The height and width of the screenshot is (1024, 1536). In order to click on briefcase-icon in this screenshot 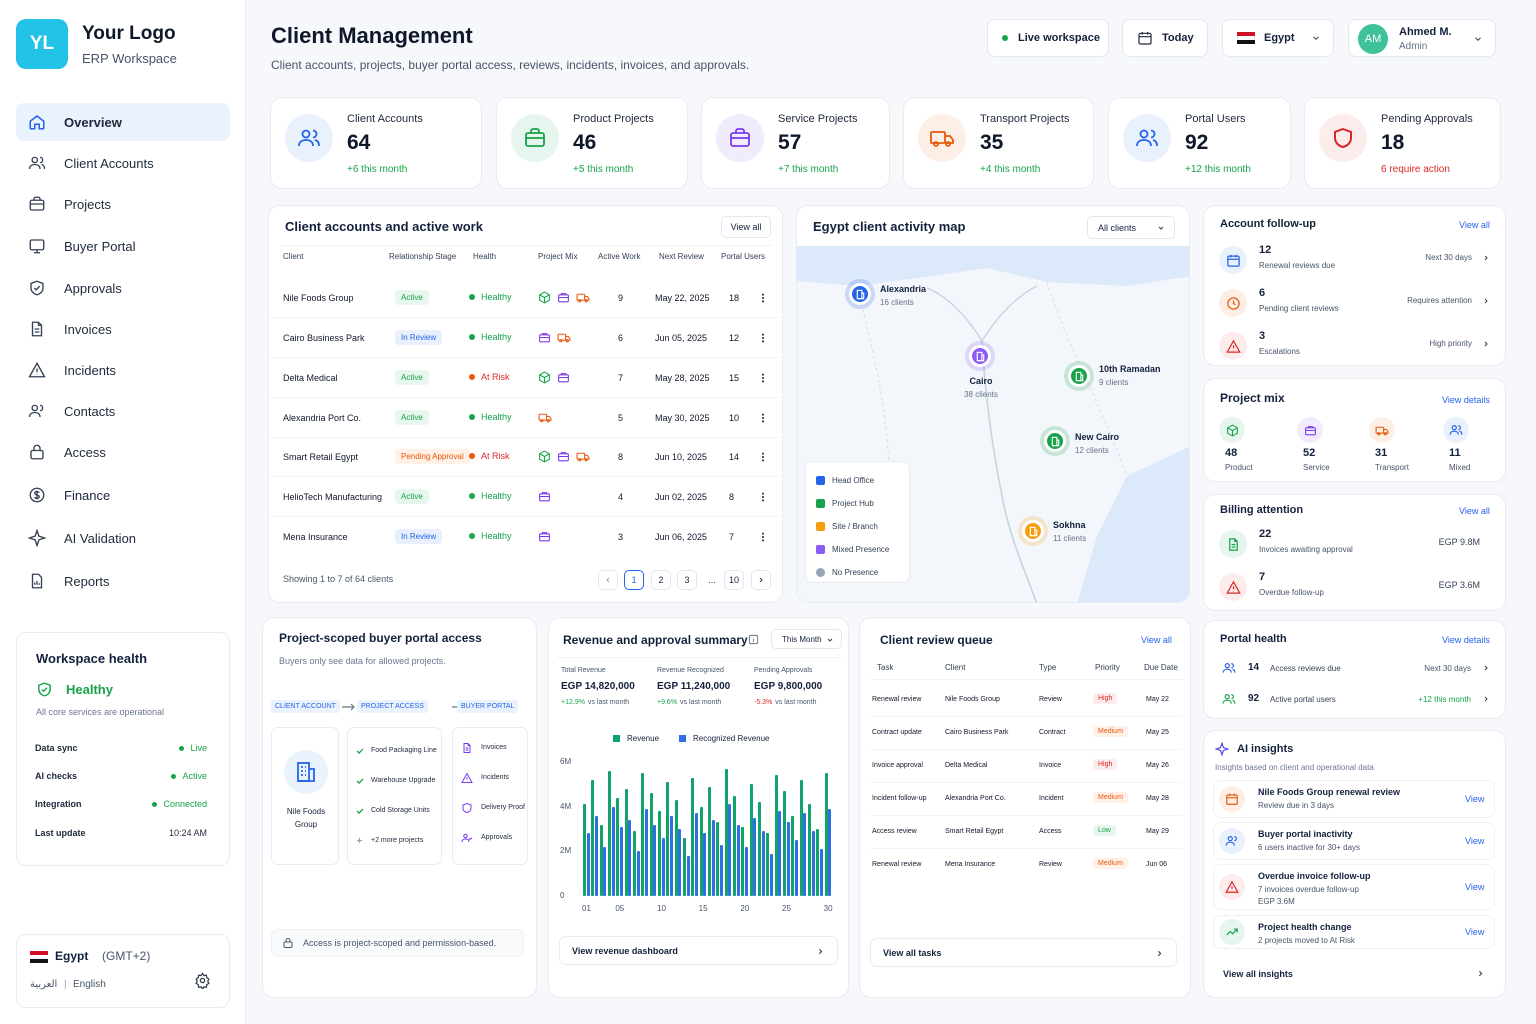, I will do `click(563, 377)`.